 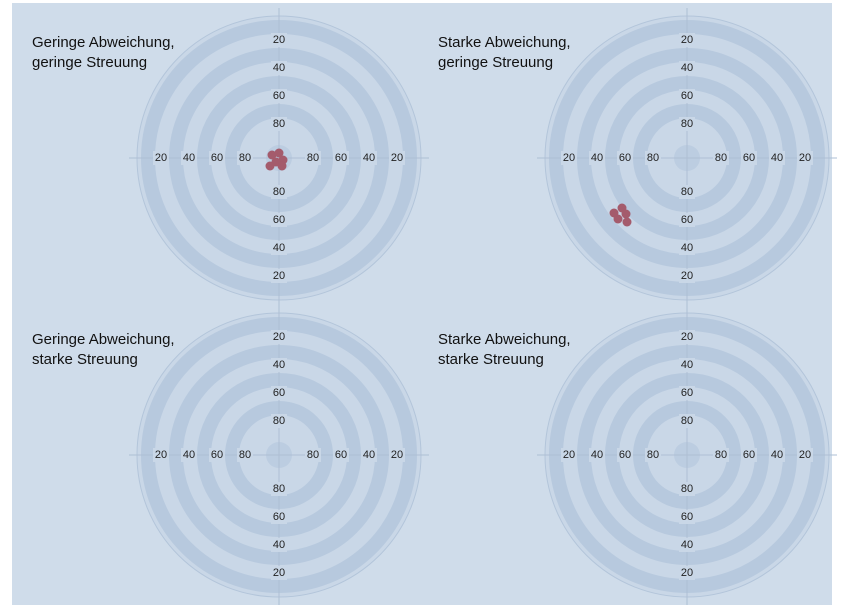 I want to click on panel-title: Geringe Abweichung,, so click(x=103, y=42).